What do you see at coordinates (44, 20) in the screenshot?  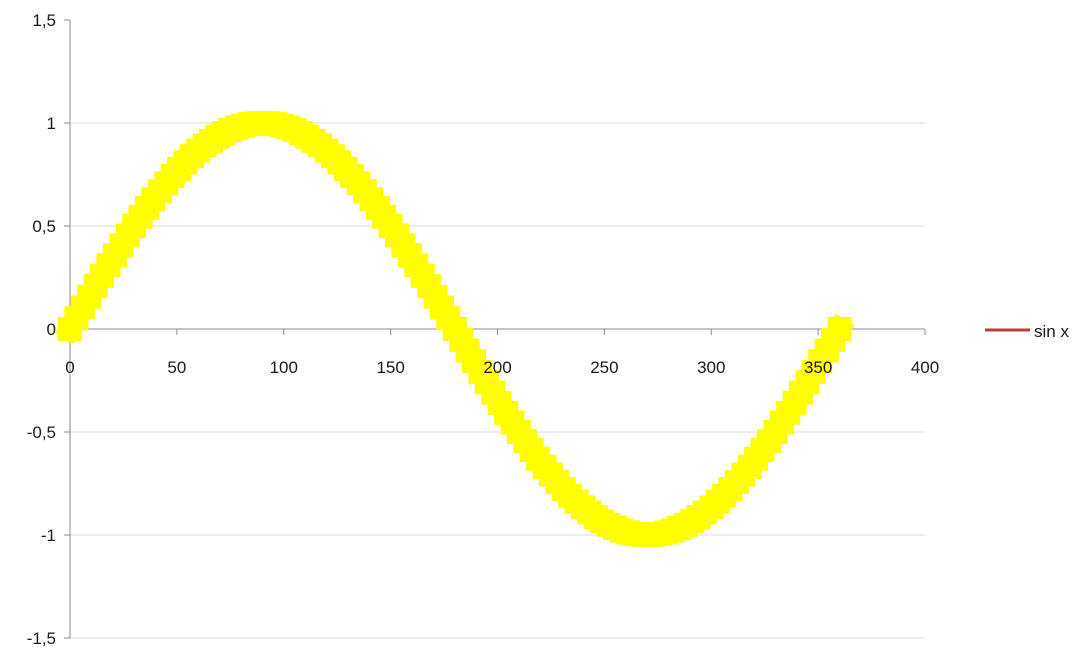 I see `y-tick-label-0: 1,5` at bounding box center [44, 20].